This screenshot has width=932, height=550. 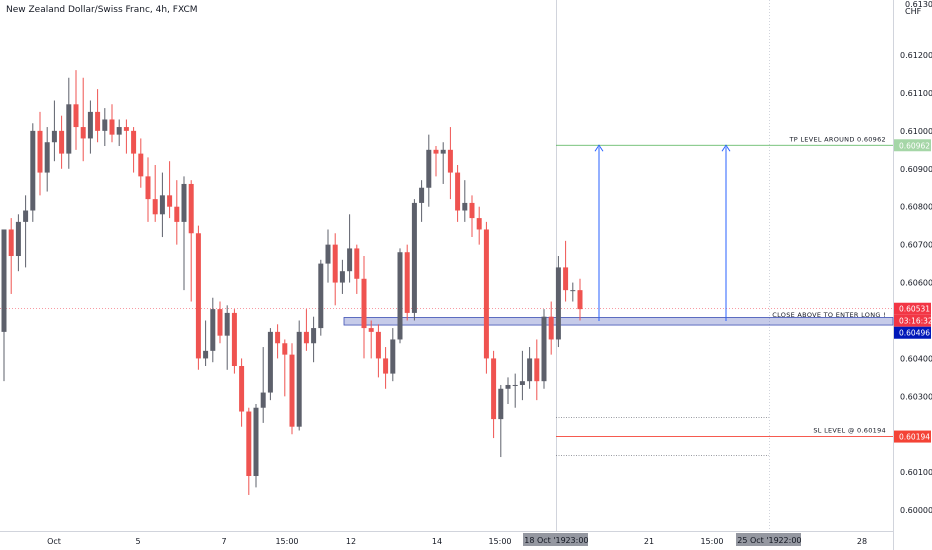 I want to click on time-axis-tick: 14, so click(x=437, y=541).